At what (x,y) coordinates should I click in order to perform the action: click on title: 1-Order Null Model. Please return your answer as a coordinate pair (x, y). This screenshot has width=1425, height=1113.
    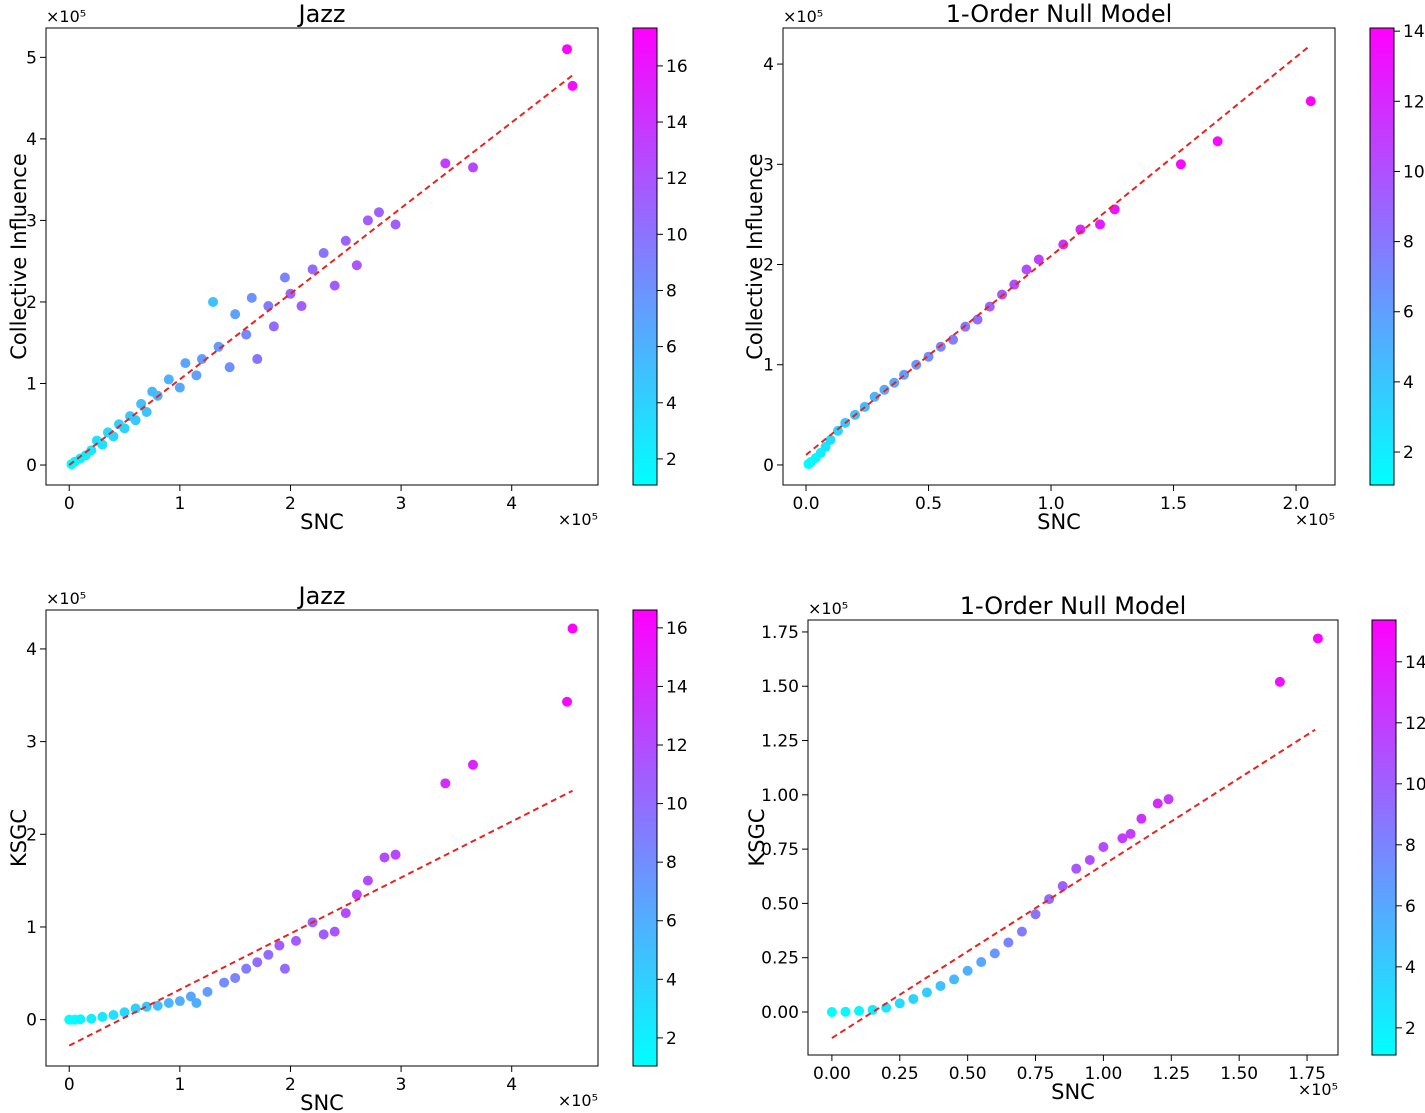
    Looking at the image, I should click on (1073, 606).